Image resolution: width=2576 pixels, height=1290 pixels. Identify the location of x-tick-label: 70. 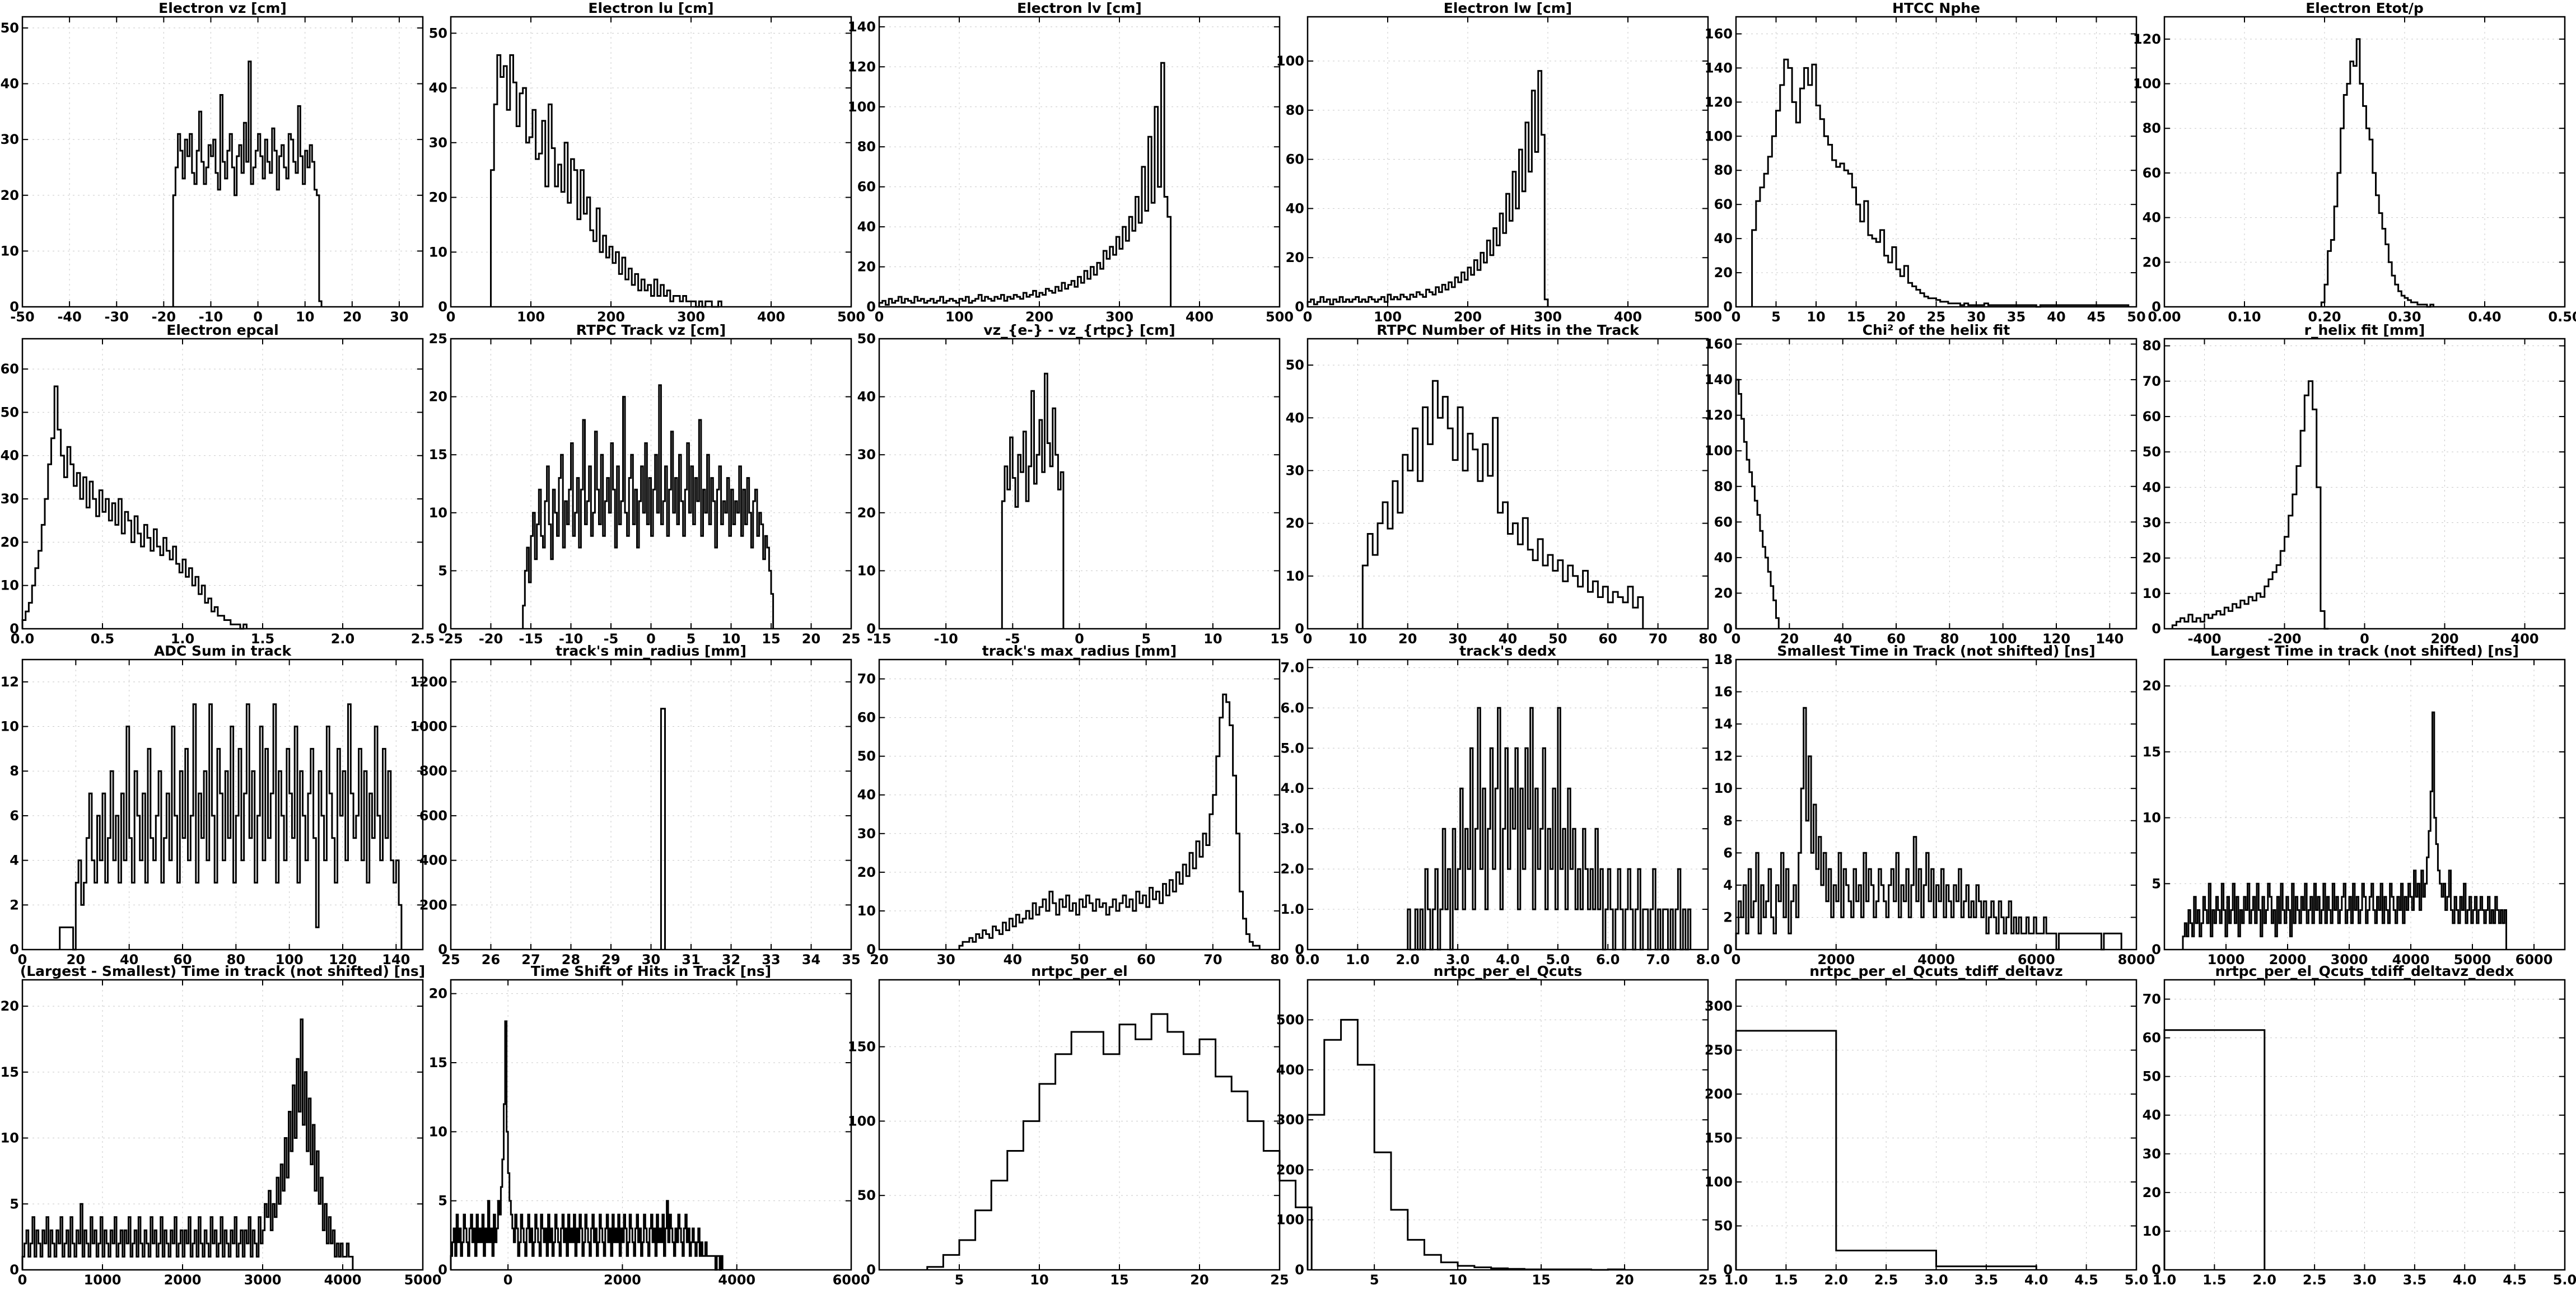
(1213, 960).